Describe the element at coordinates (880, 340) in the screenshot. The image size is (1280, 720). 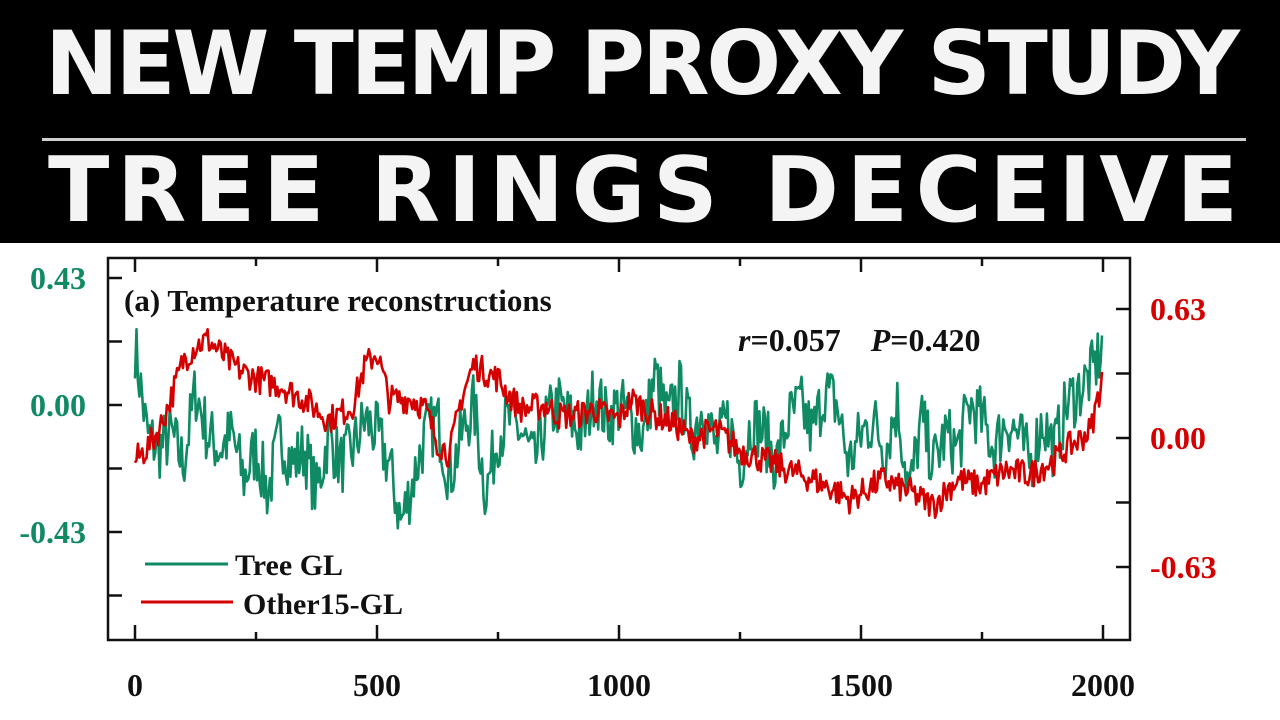
I see `p-label: P` at that location.